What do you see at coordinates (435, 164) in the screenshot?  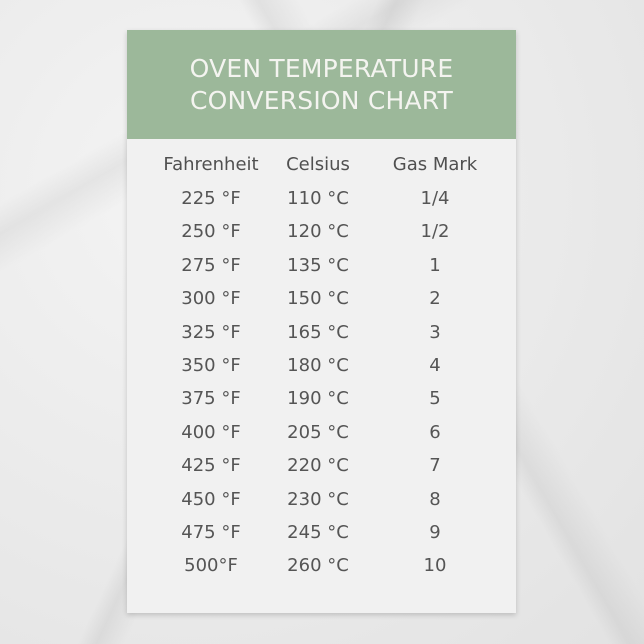 I see `column-header-gas-mark: Gas Mark` at bounding box center [435, 164].